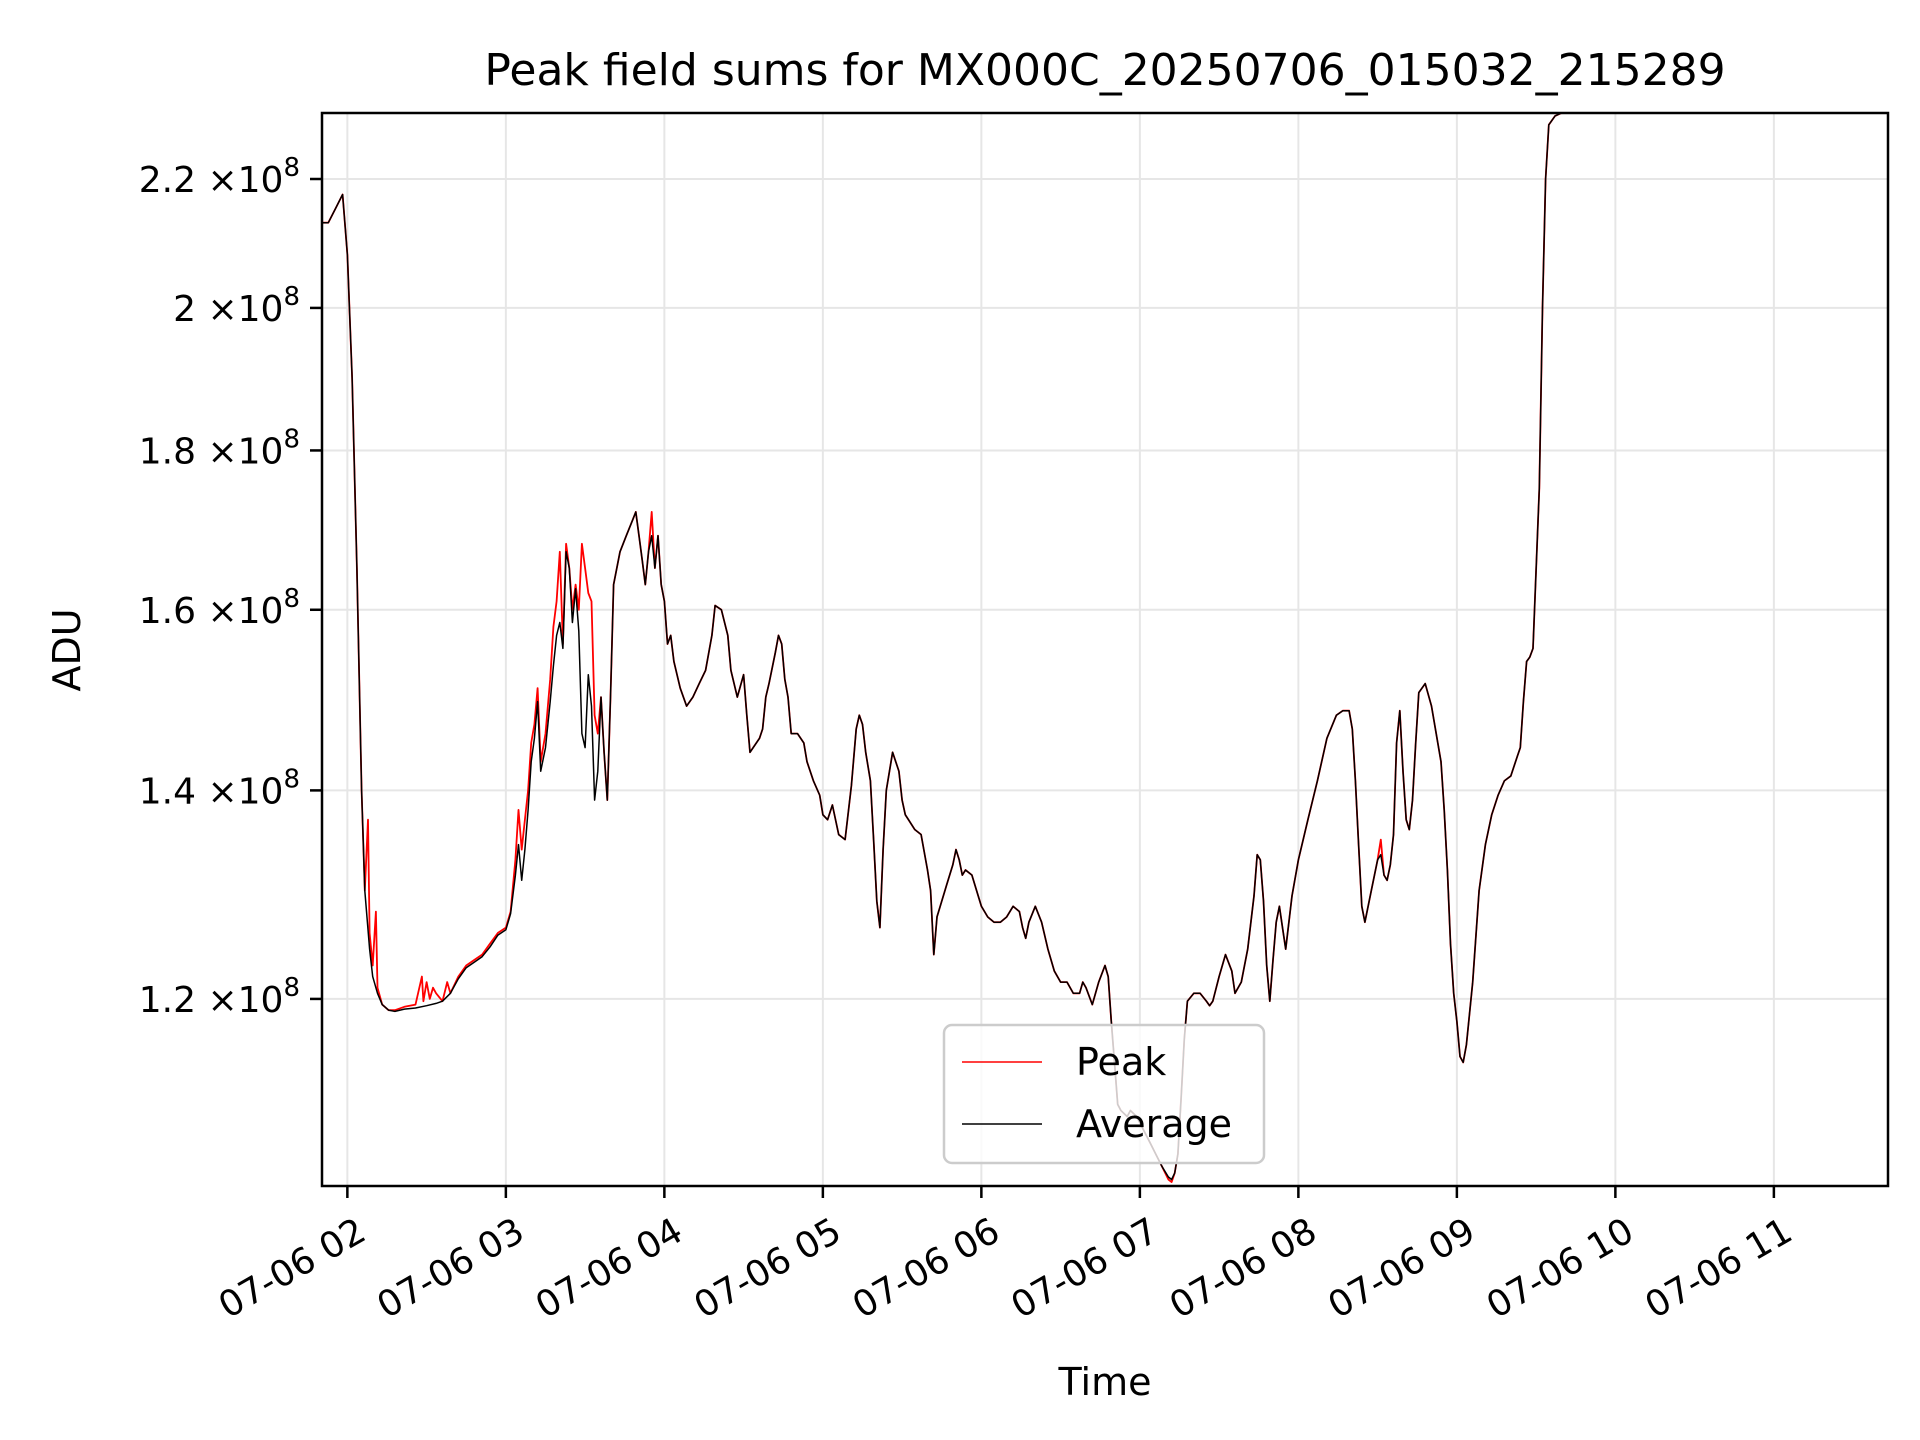 This screenshot has width=1920, height=1440. What do you see at coordinates (236, 306) in the screenshot?
I see `y-tick-label: 2 ×108` at bounding box center [236, 306].